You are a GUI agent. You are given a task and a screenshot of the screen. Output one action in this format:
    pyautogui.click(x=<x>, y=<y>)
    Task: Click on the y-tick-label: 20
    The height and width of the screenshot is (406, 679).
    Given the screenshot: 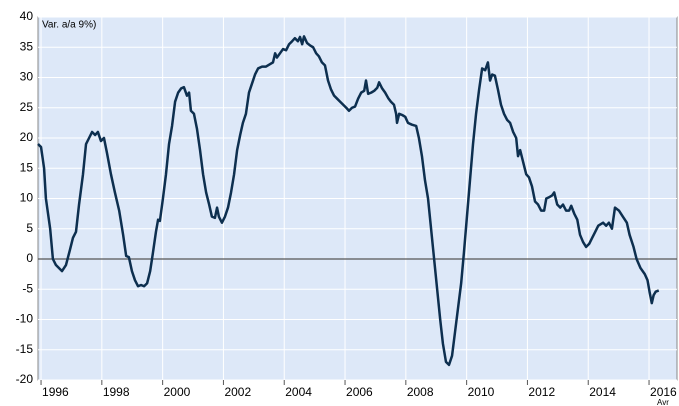 What is the action you would take?
    pyautogui.click(x=27, y=137)
    